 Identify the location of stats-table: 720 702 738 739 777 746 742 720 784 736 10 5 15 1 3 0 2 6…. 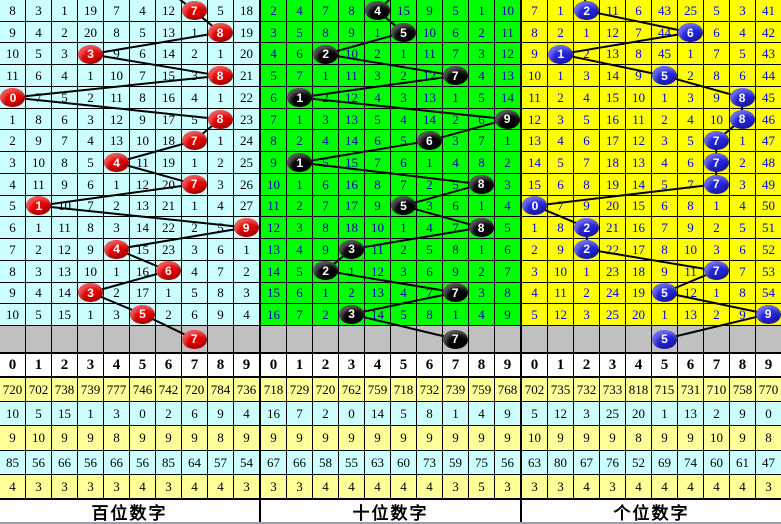
(129, 438).